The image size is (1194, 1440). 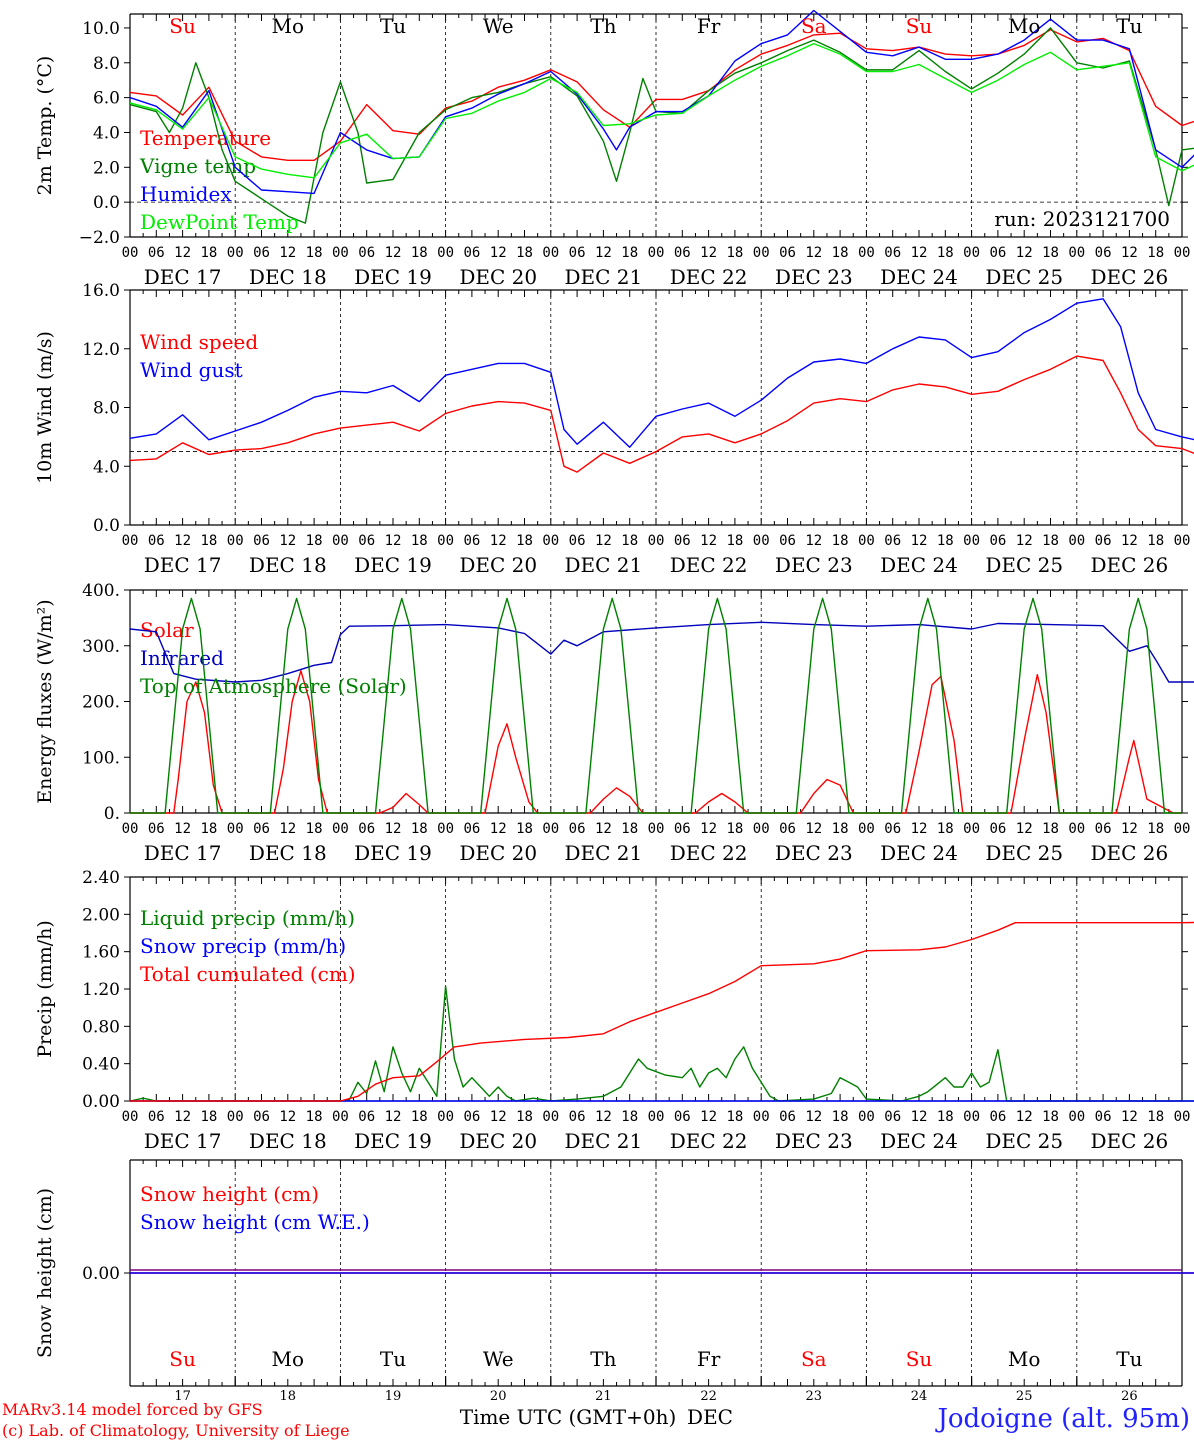 I want to click on date-label: DEC 20, so click(x=498, y=1141).